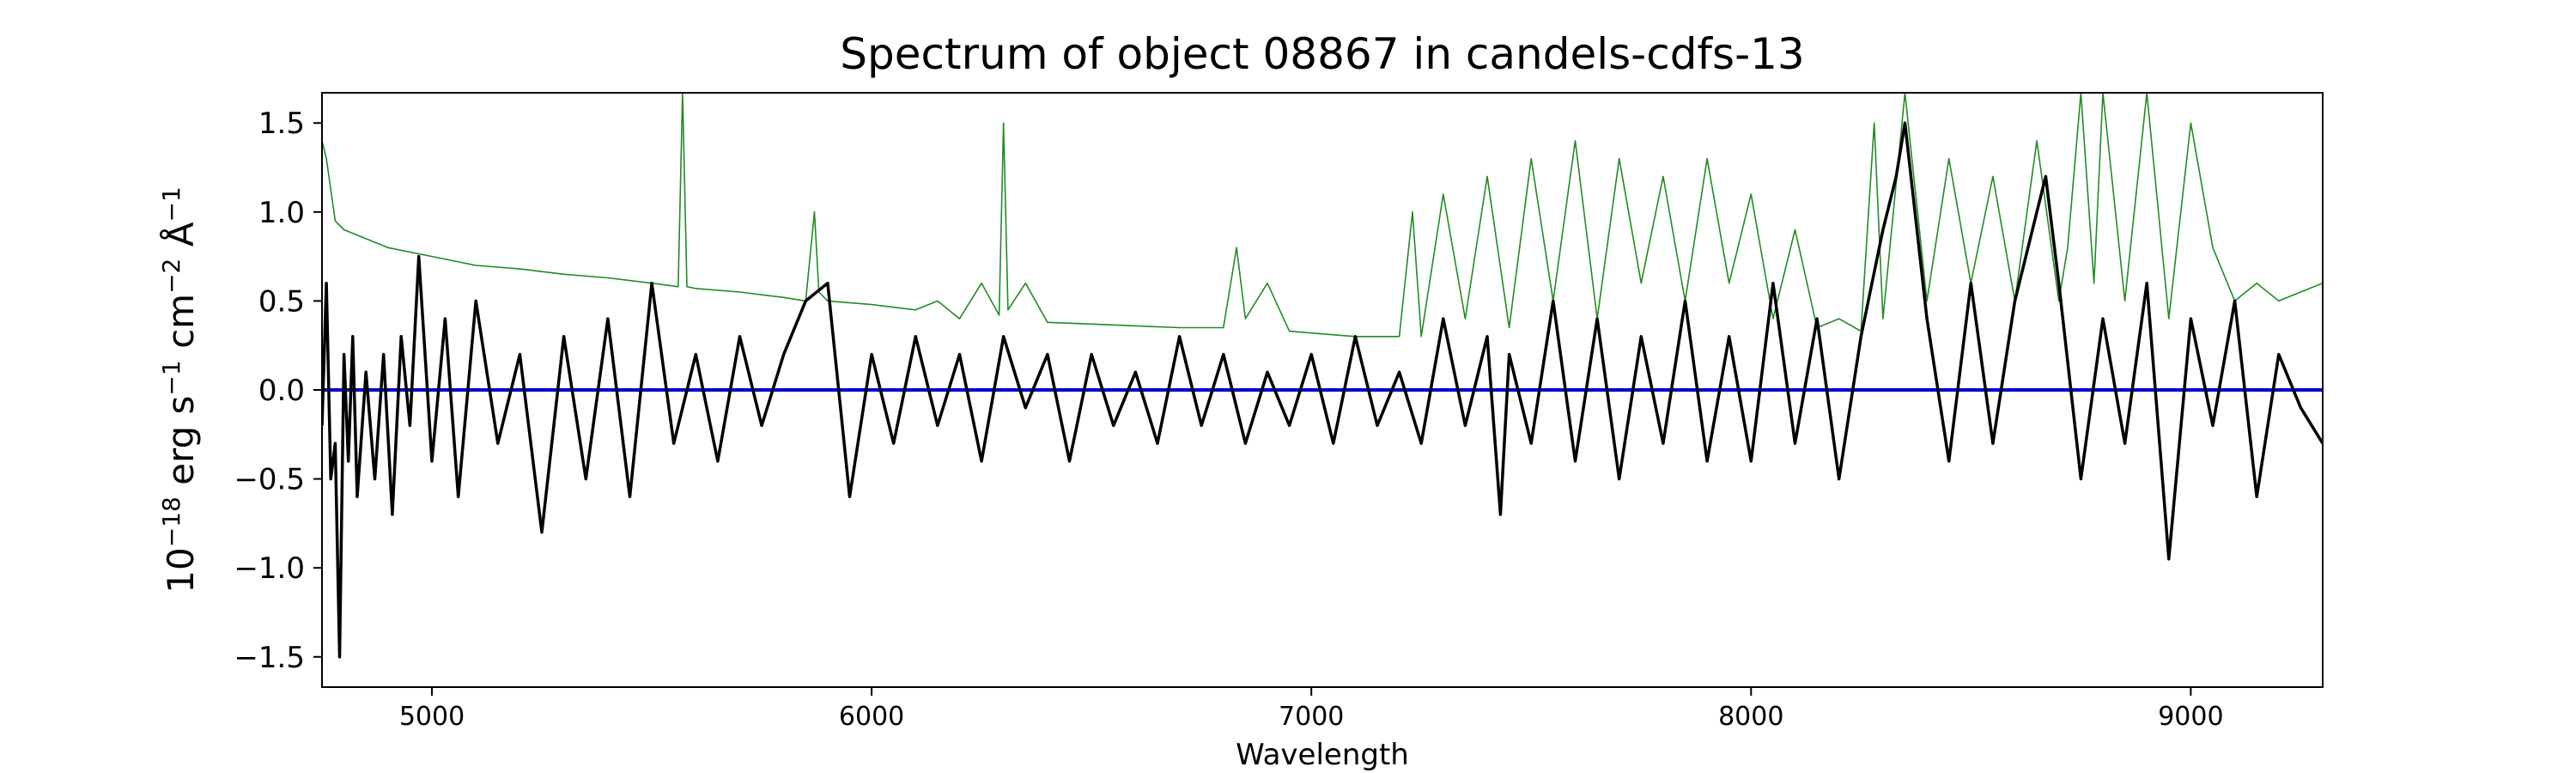 The width and height of the screenshot is (2576, 773). I want to click on y-tick-label: −0.5, so click(269, 480).